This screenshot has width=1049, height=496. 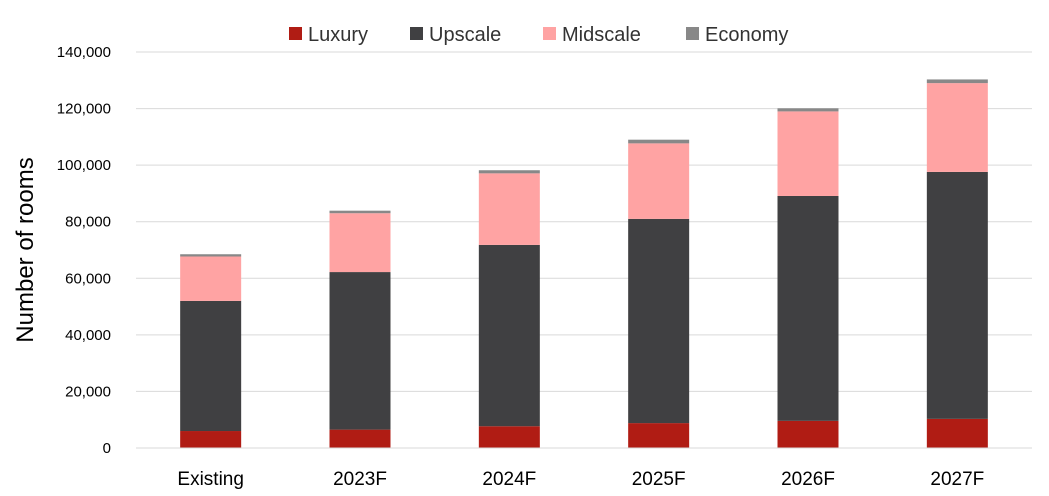 What do you see at coordinates (692, 33) in the screenshot?
I see `legend-swatch-economy` at bounding box center [692, 33].